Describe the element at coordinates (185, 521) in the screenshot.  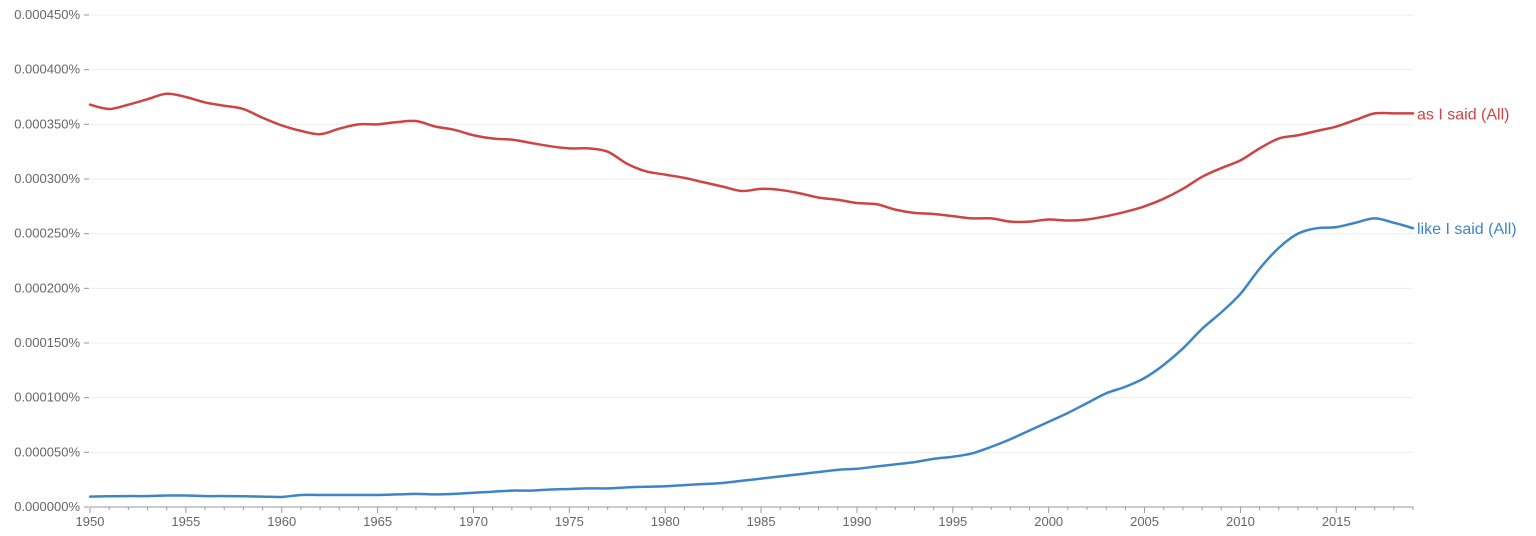
I see `x-tick-label: 1955` at that location.